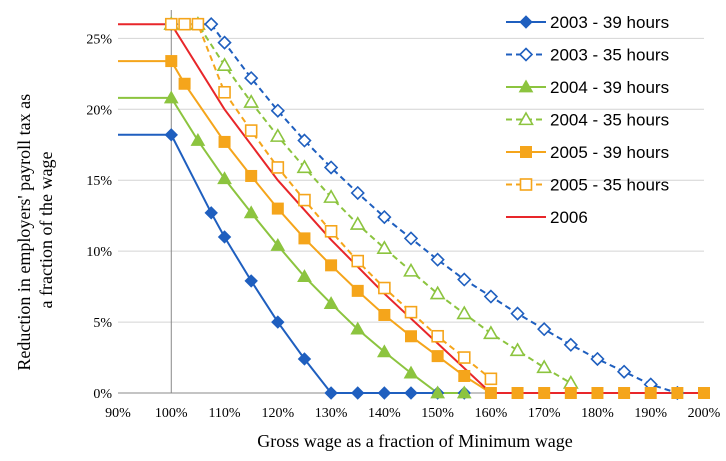  I want to click on legend-item: 2005 - 39 hours, so click(587, 152).